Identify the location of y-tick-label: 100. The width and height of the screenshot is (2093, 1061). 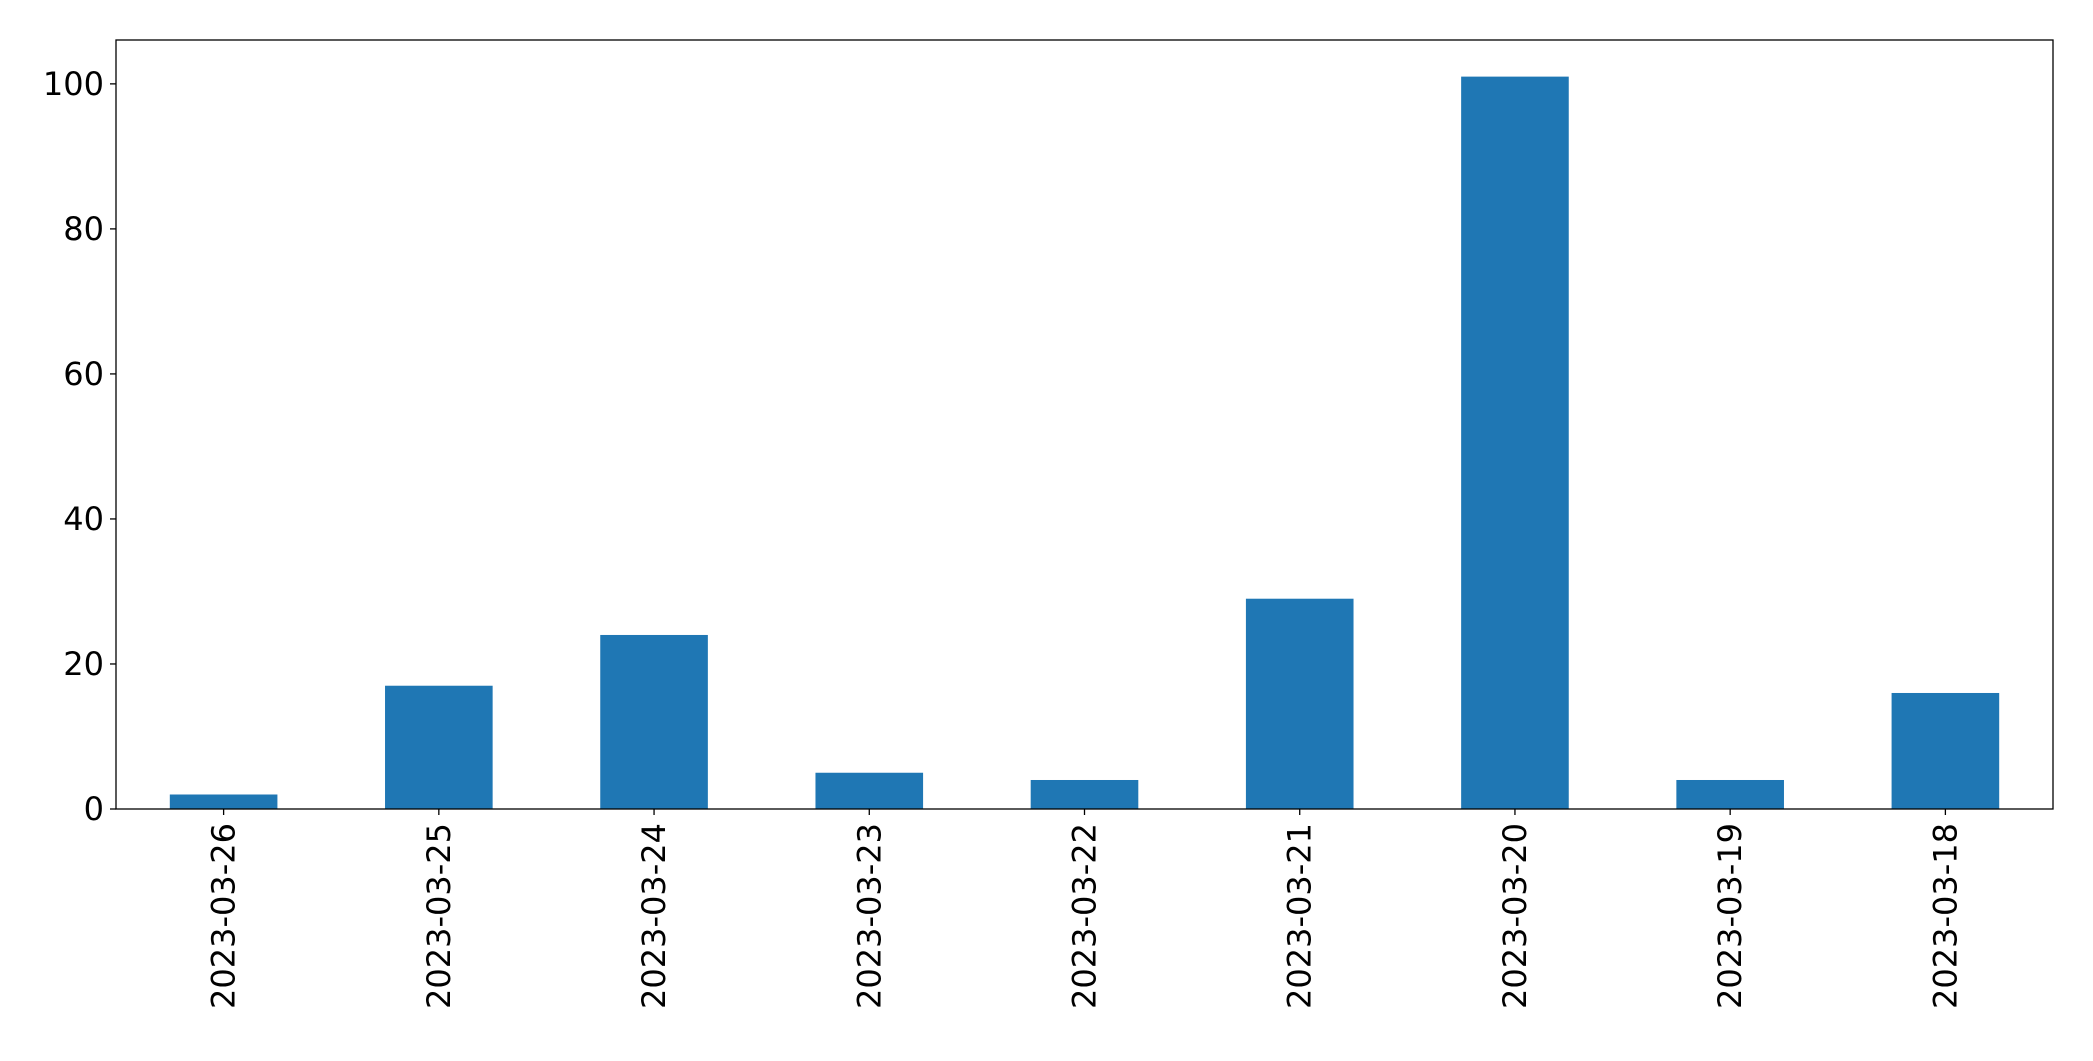
(73, 84).